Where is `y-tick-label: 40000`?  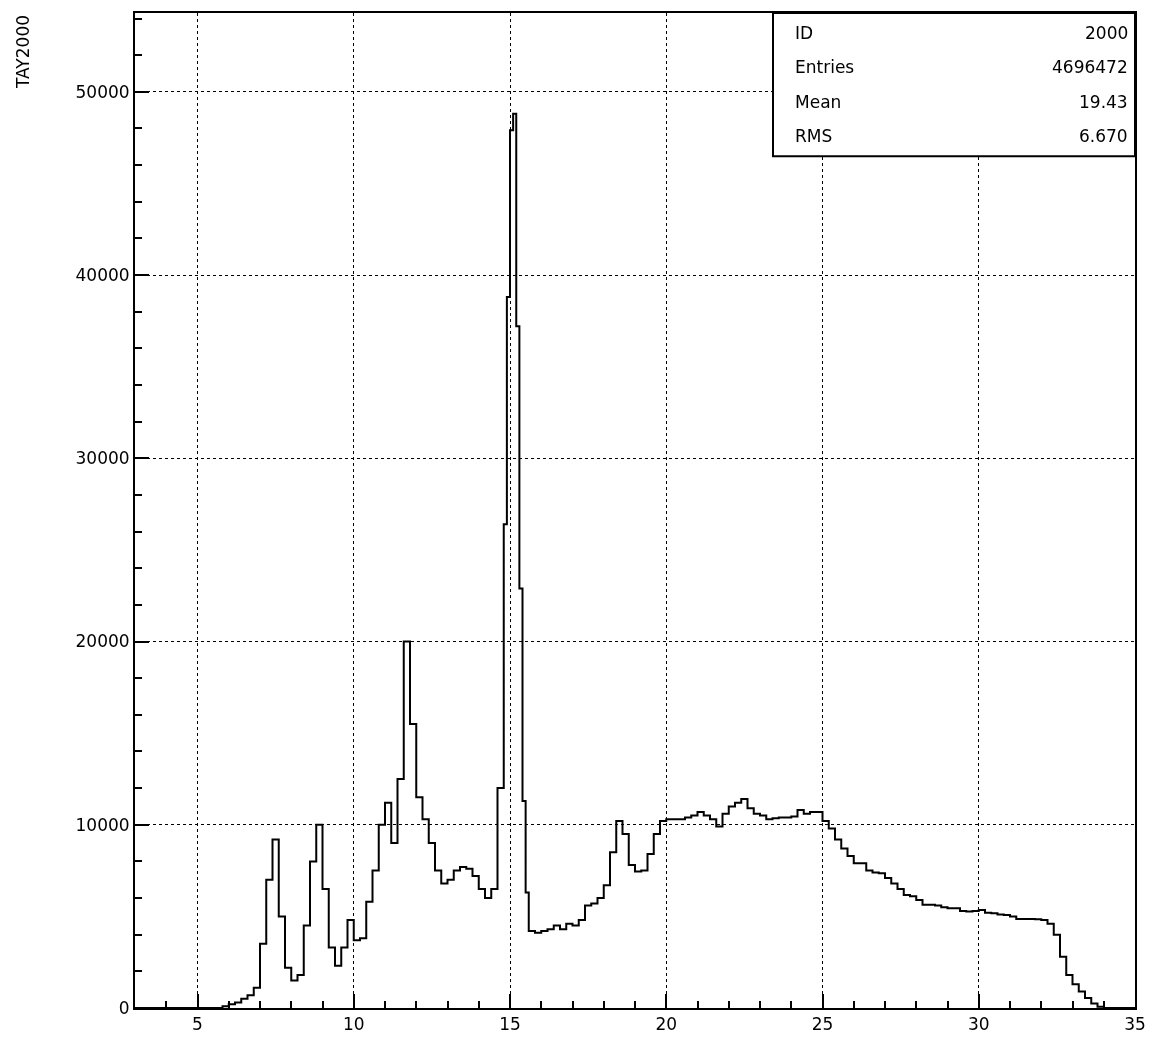 y-tick-label: 40000 is located at coordinates (102, 274).